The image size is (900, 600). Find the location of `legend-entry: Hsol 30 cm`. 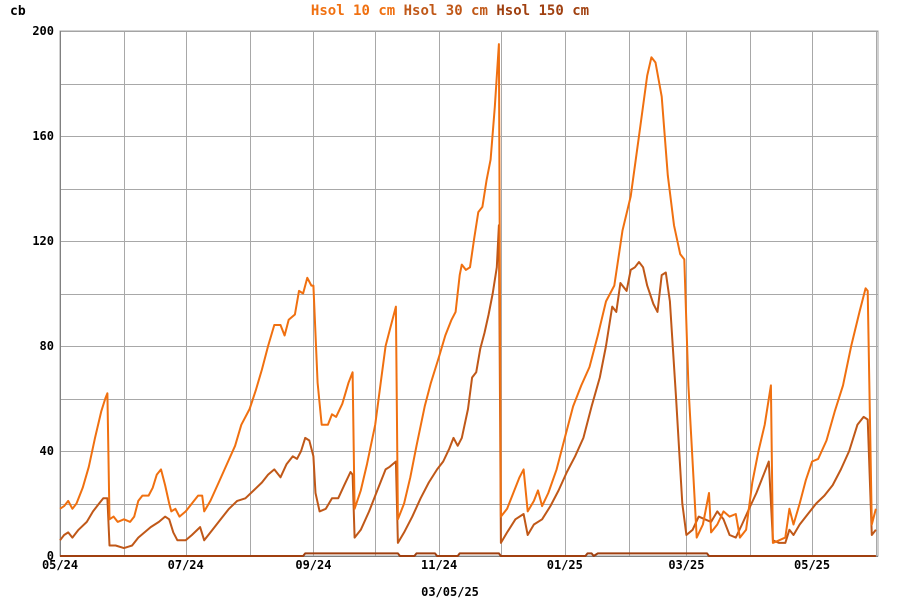

legend-entry: Hsol 30 cm is located at coordinates (441, 11).